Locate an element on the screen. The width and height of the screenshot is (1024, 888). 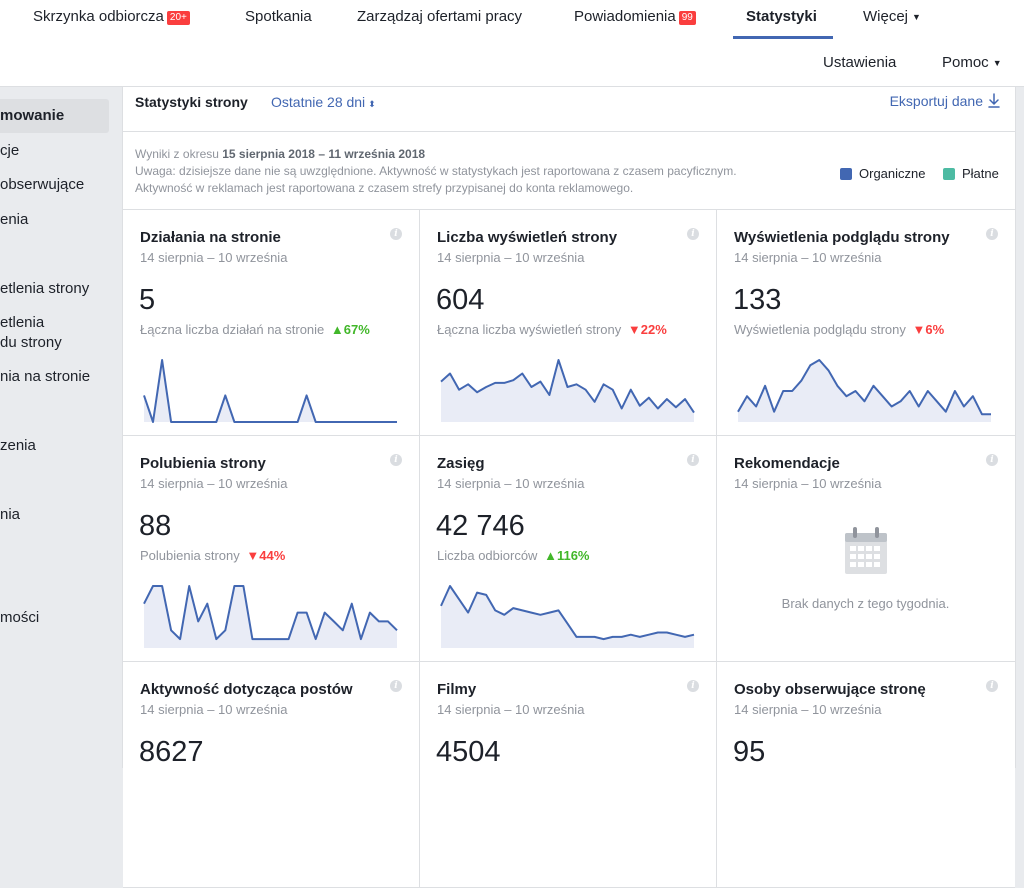
legend-paid-label: Płatne is located at coordinates (980, 173).